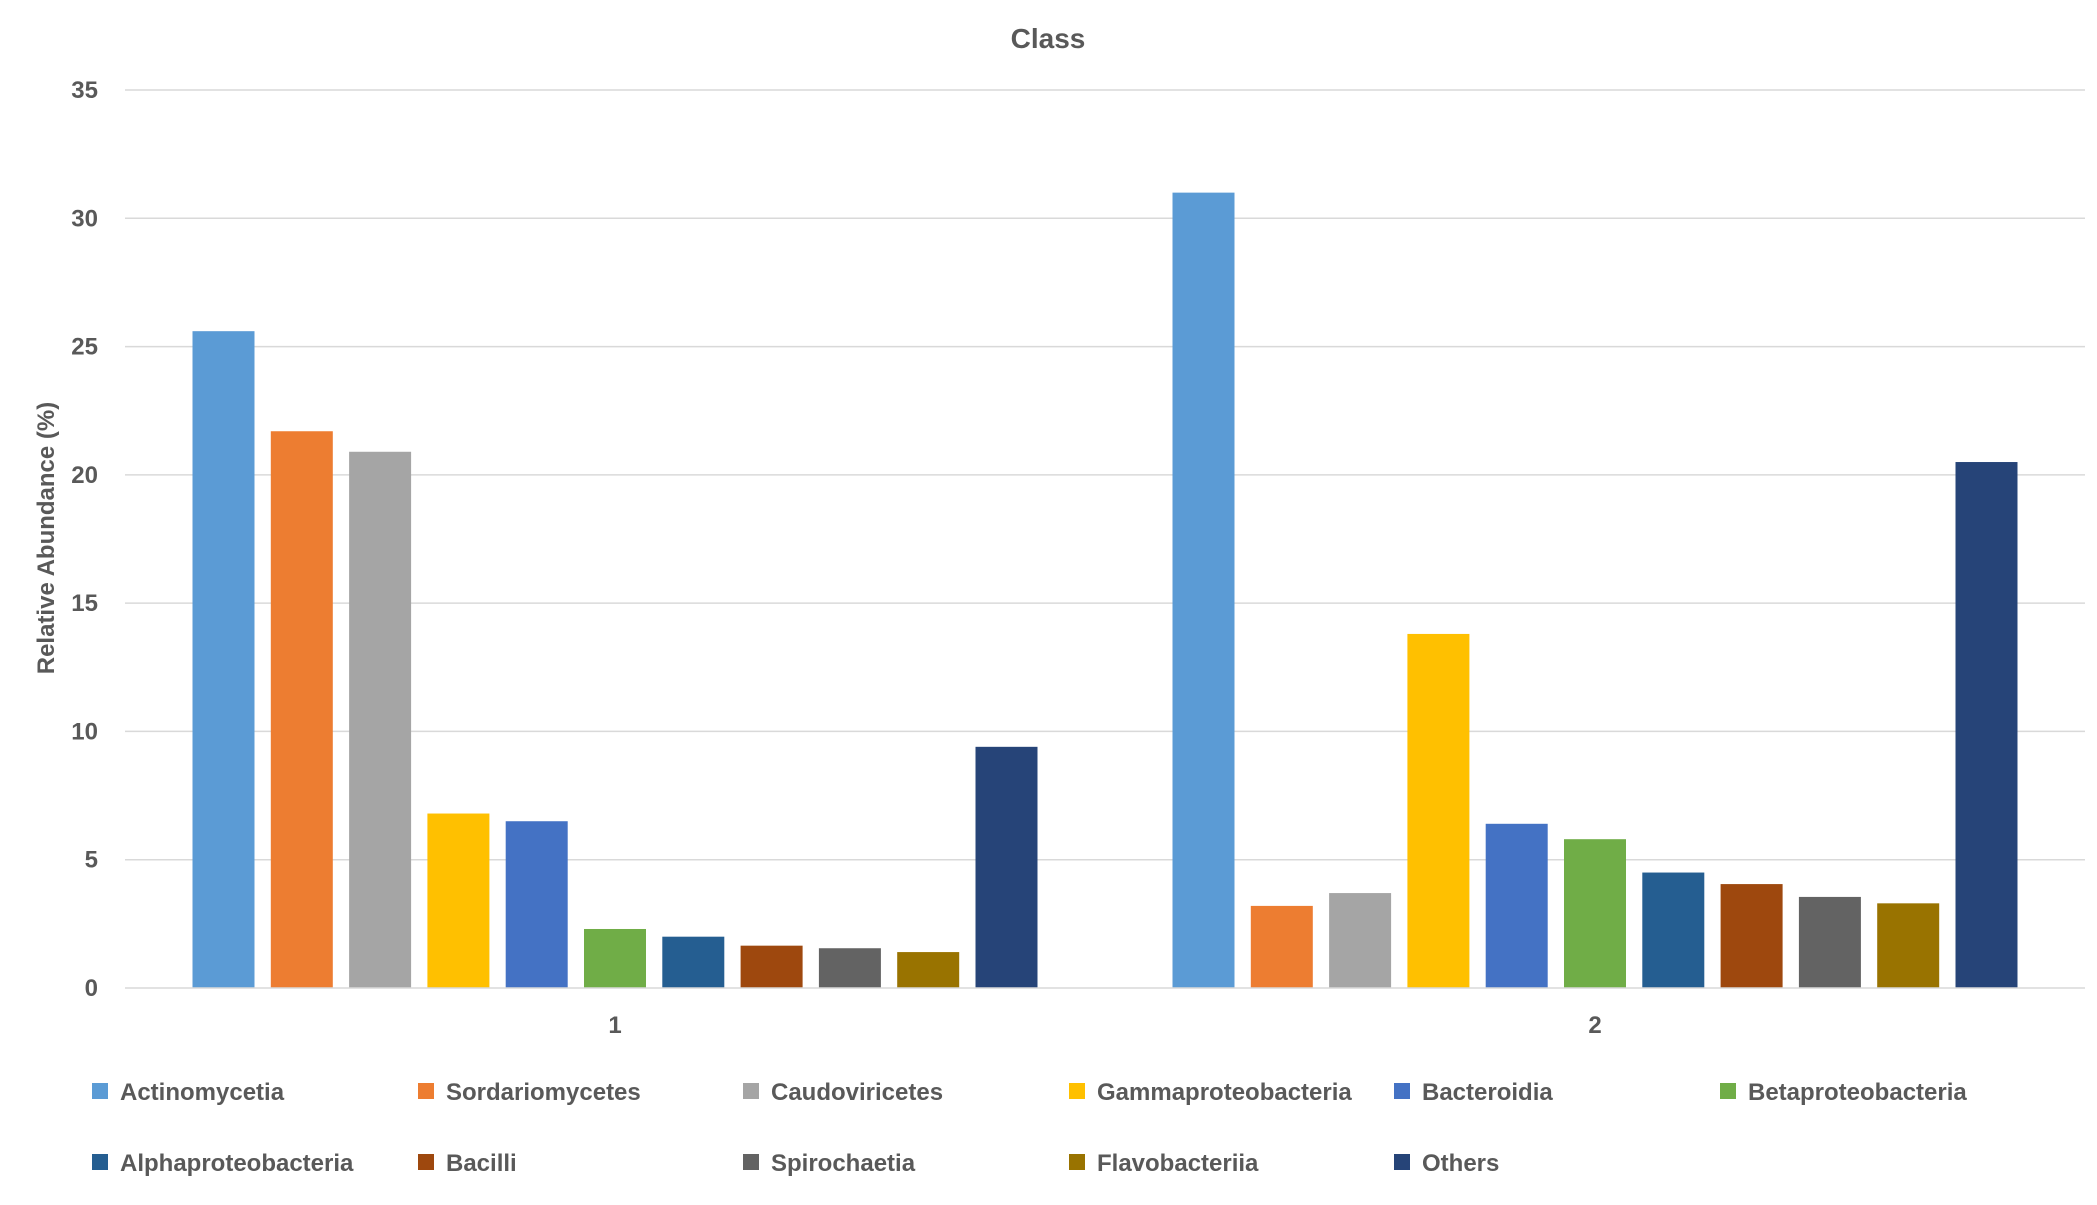 This screenshot has height=1205, width=2097. Describe the element at coordinates (100, 1091) in the screenshot. I see `legend-swatch-actinomycetia` at that location.